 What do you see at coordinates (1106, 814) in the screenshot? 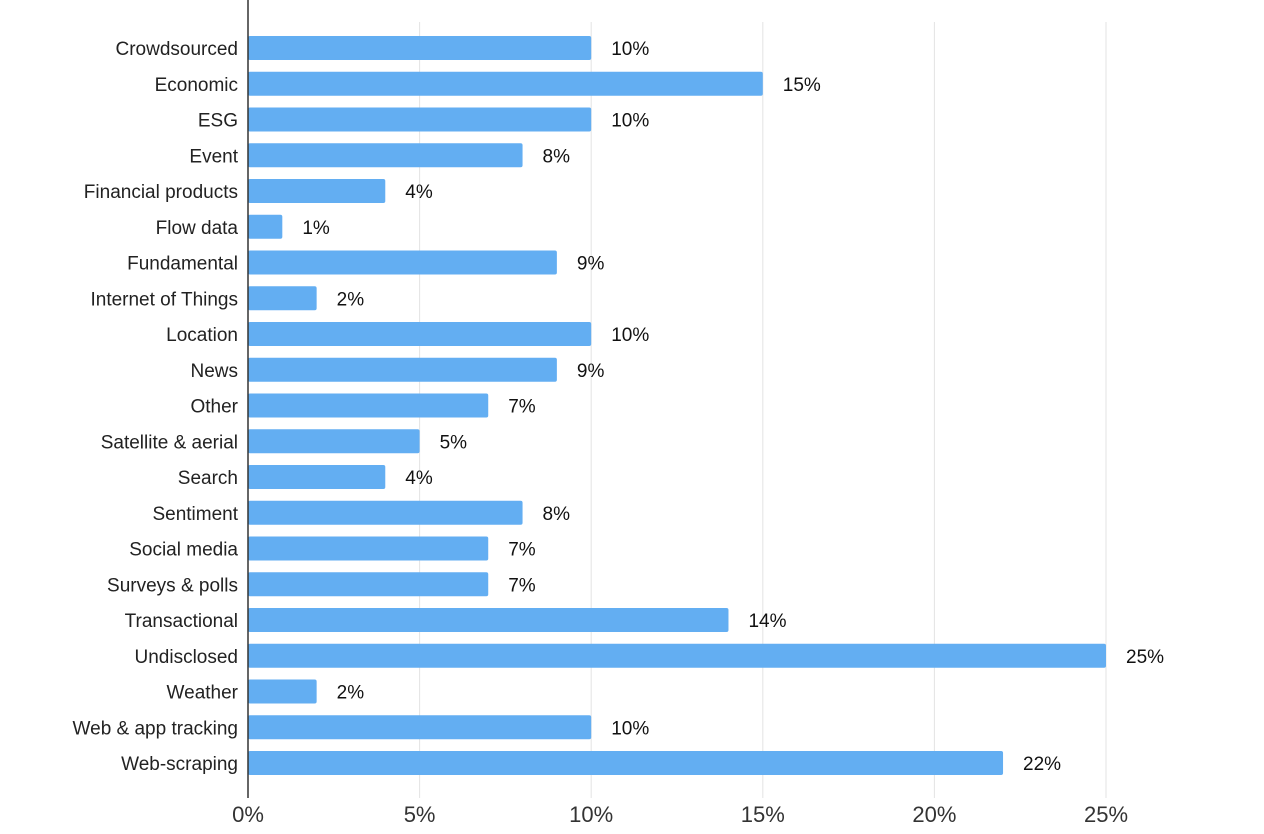
I see `x-tick-label: 25%` at bounding box center [1106, 814].